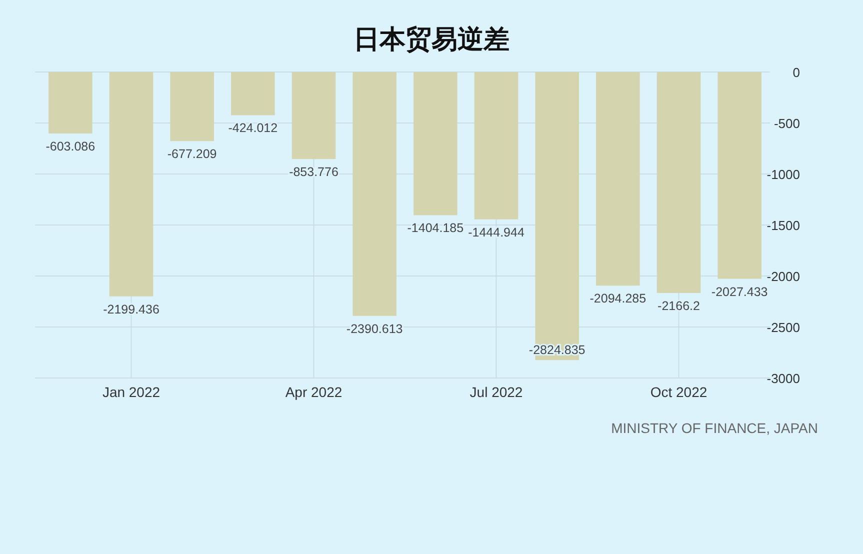 Image resolution: width=863 pixels, height=554 pixels. Describe the element at coordinates (714, 428) in the screenshot. I see `text: MINISTRY OF FINANCE, JAPAN` at that location.